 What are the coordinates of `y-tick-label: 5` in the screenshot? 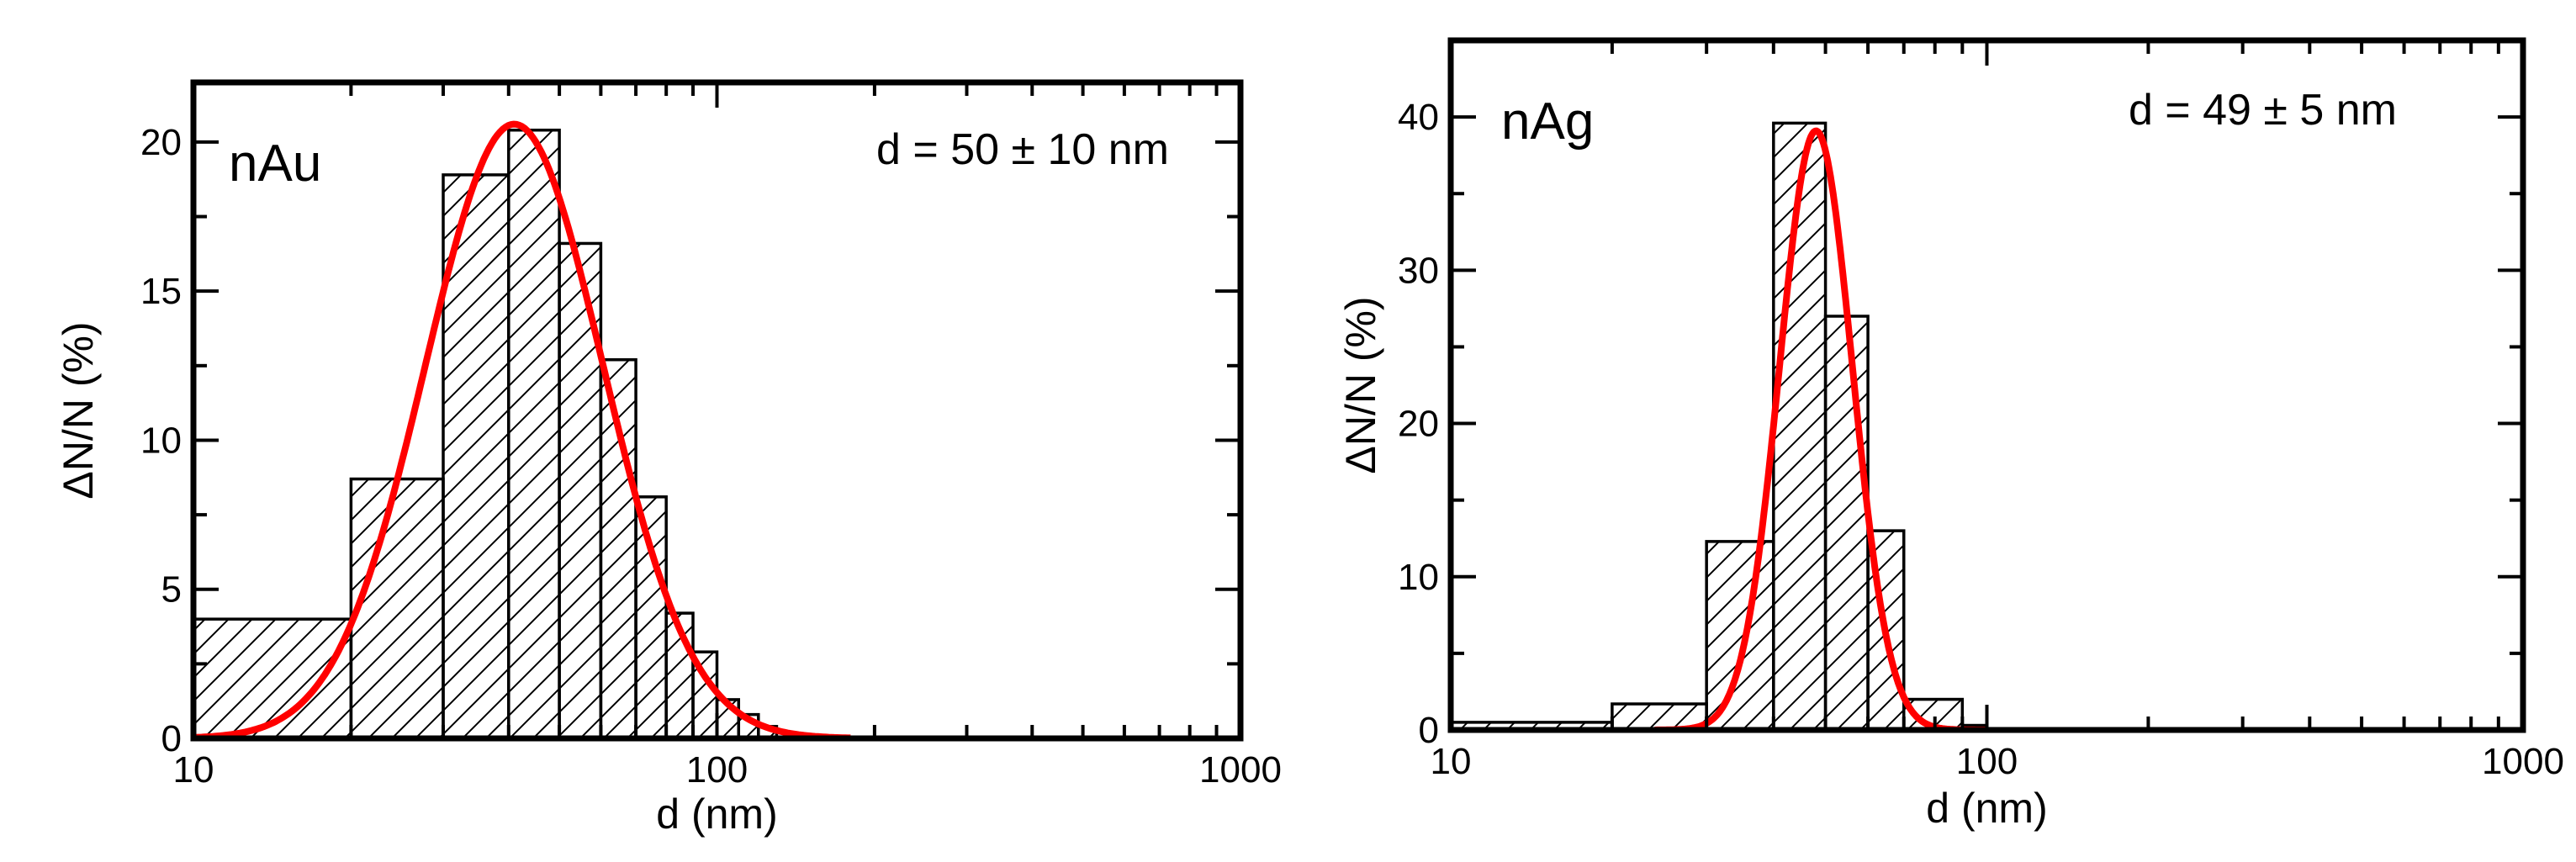 It's located at (171, 590).